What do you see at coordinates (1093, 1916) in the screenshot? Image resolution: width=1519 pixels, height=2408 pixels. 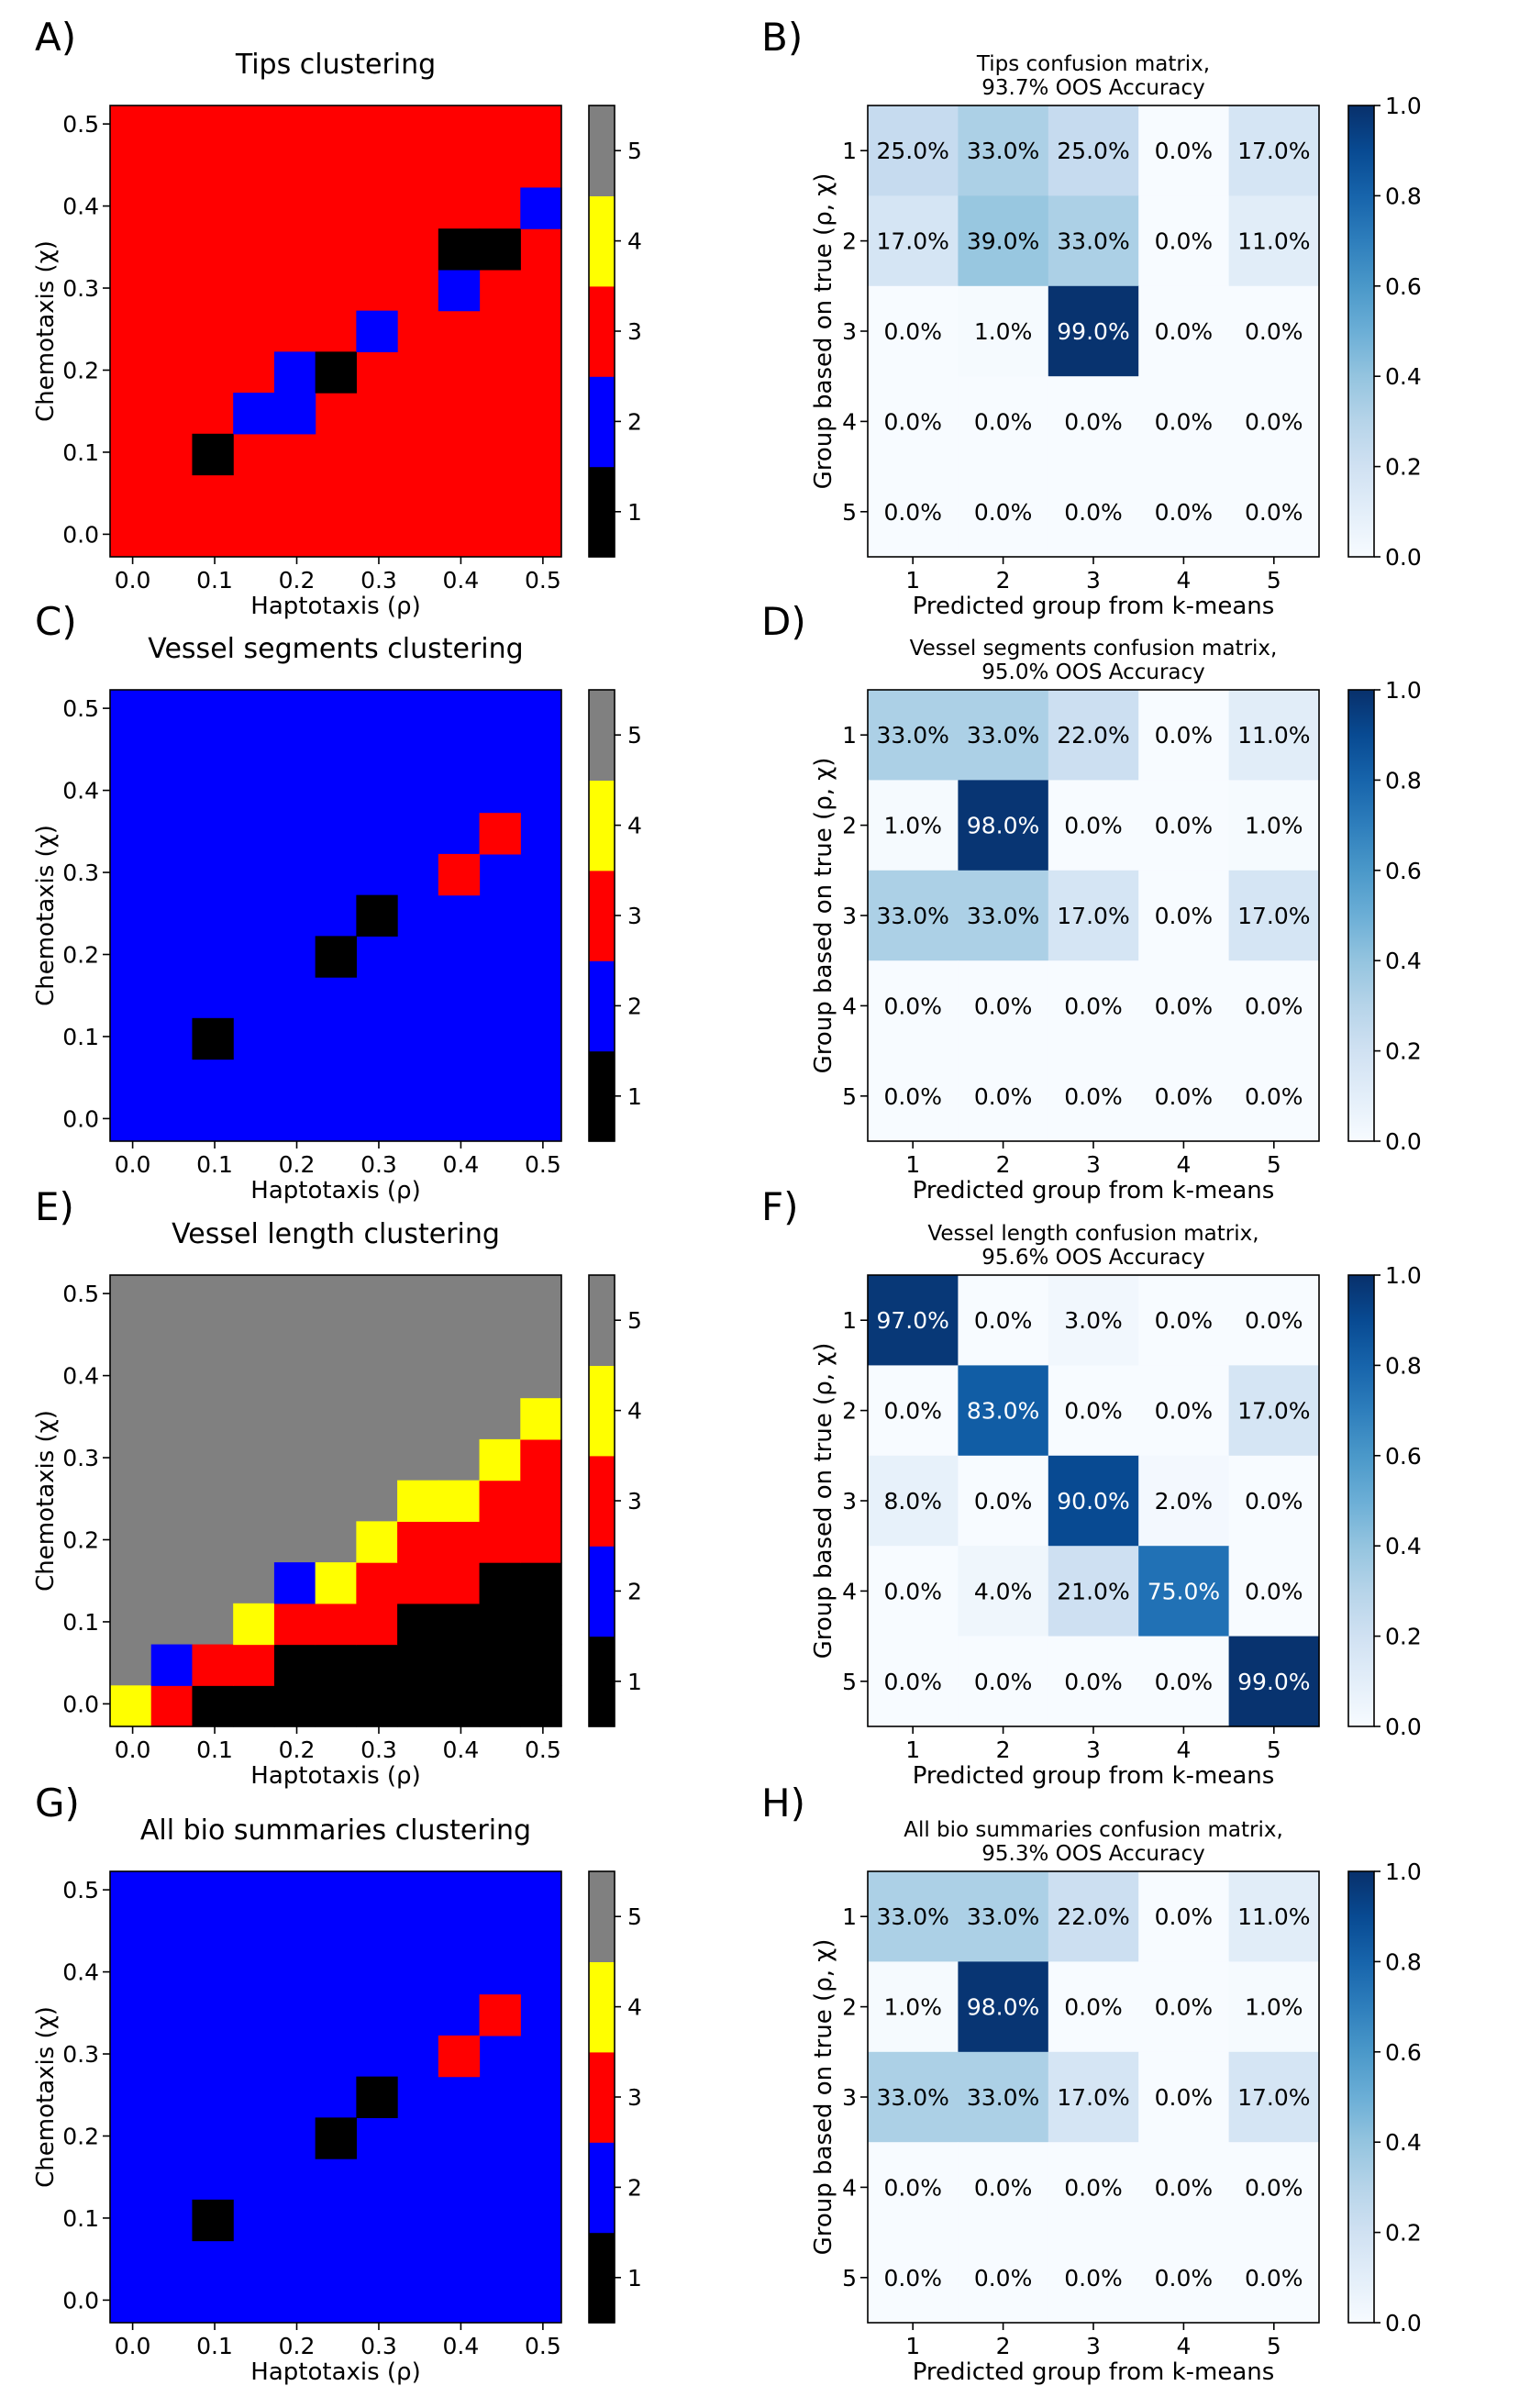 I see `matrix-cell-label: 22.0%` at bounding box center [1093, 1916].